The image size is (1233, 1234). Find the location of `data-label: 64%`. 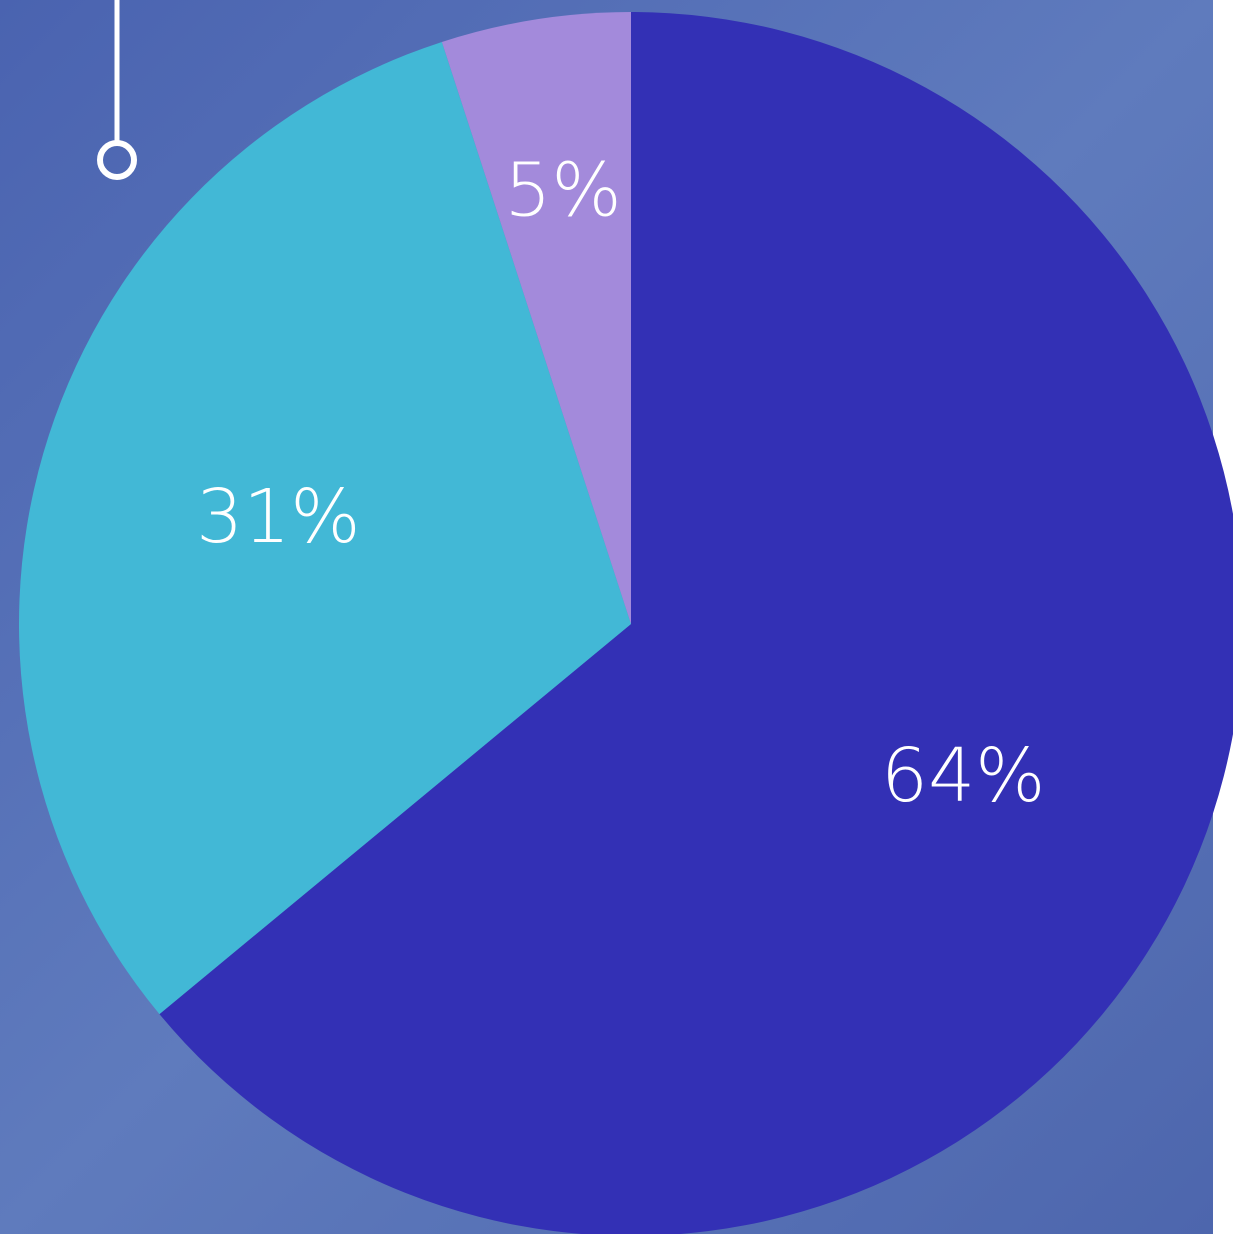

data-label: 64% is located at coordinates (963, 776).